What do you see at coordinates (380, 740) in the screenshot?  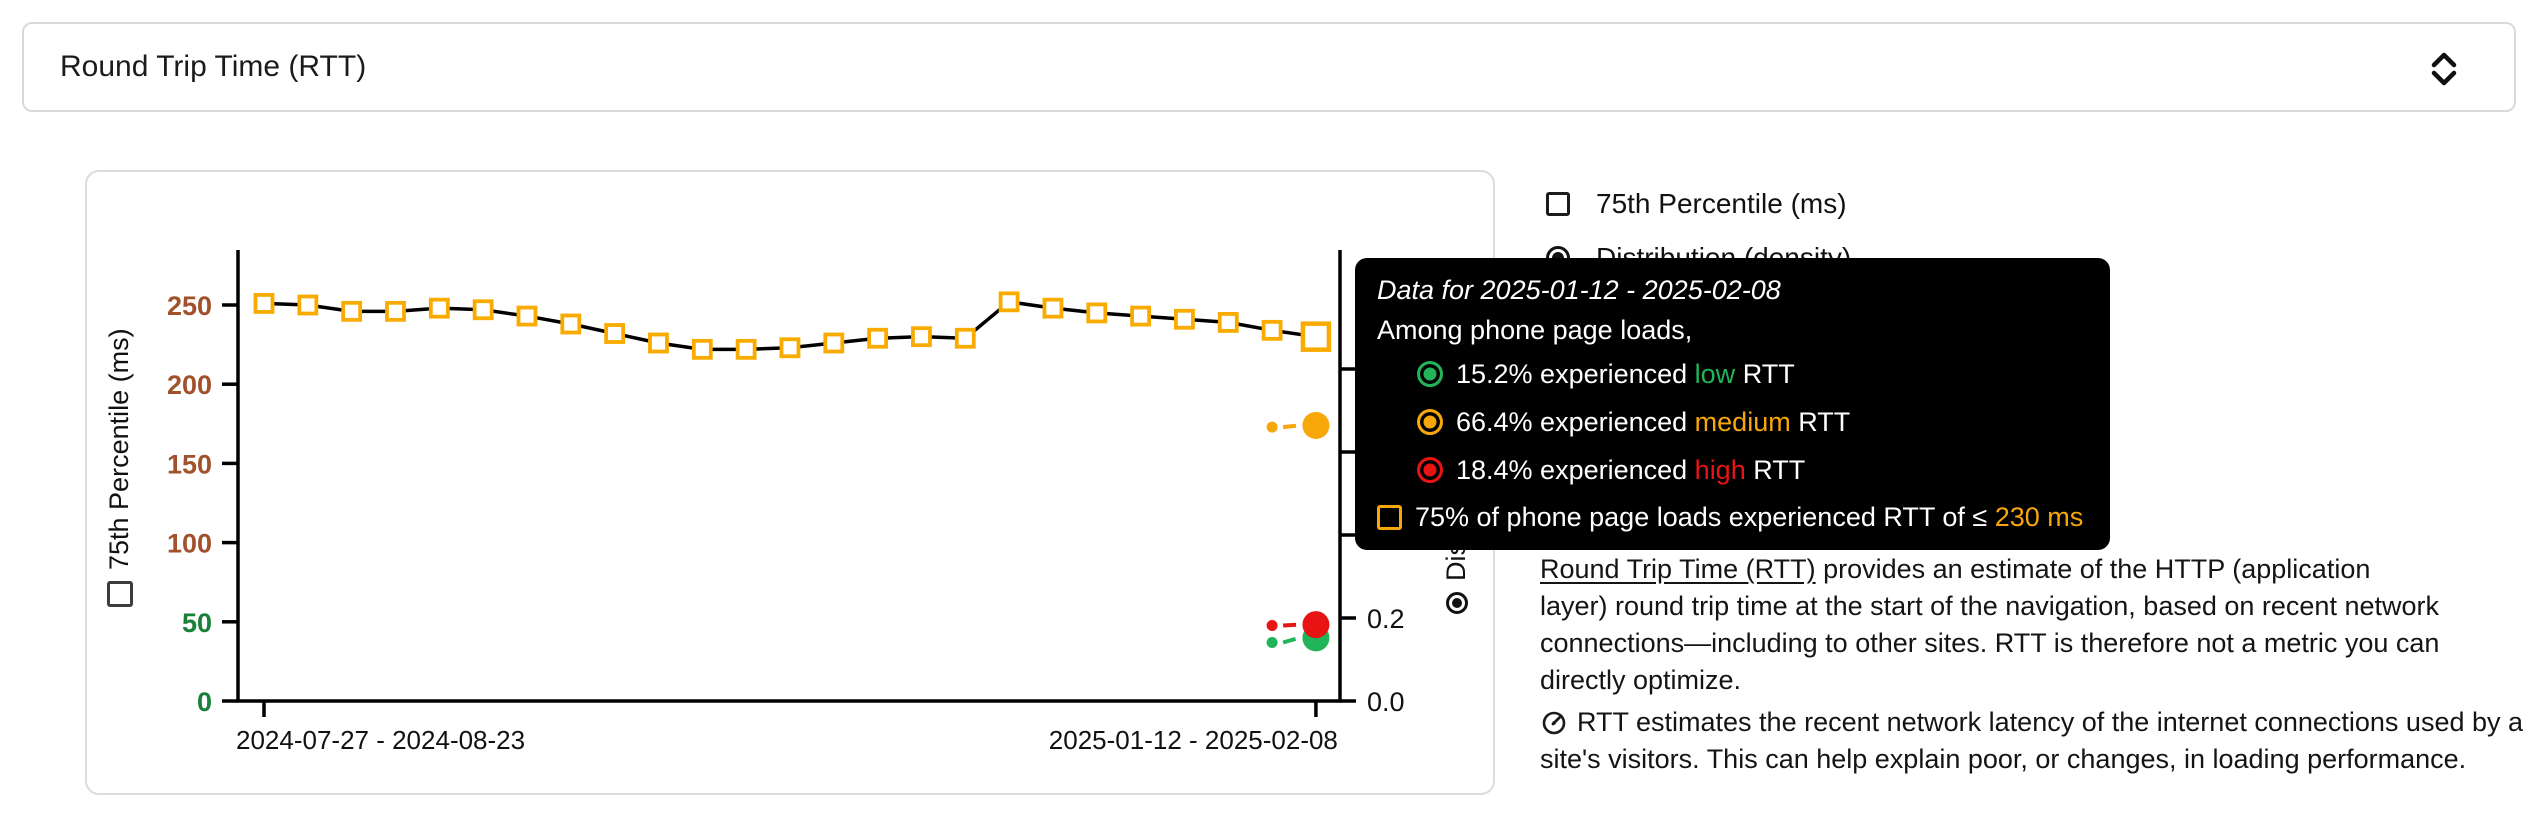 I see `svg-text: 2024-07-27 - 2024-08-23` at bounding box center [380, 740].